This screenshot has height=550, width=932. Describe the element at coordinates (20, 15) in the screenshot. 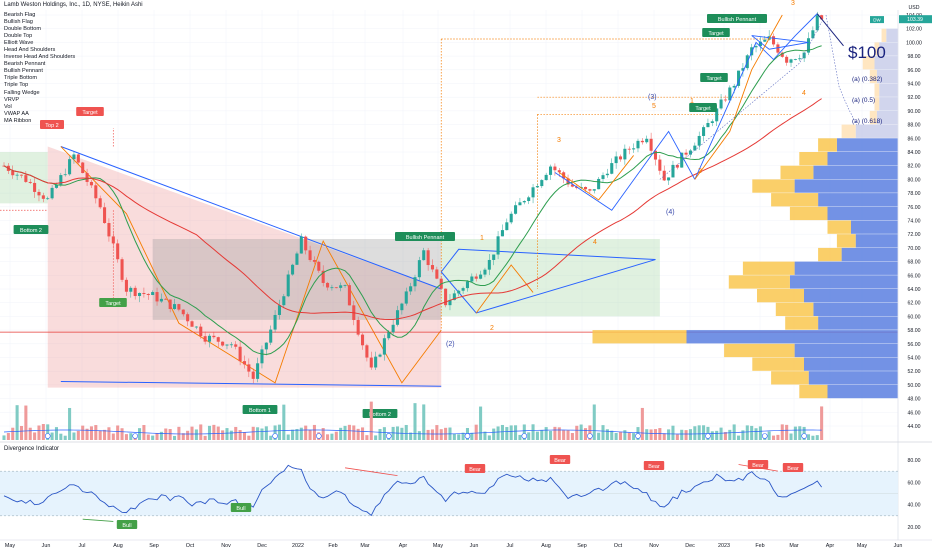

I see `indicator-item: Bearish Flag` at that location.